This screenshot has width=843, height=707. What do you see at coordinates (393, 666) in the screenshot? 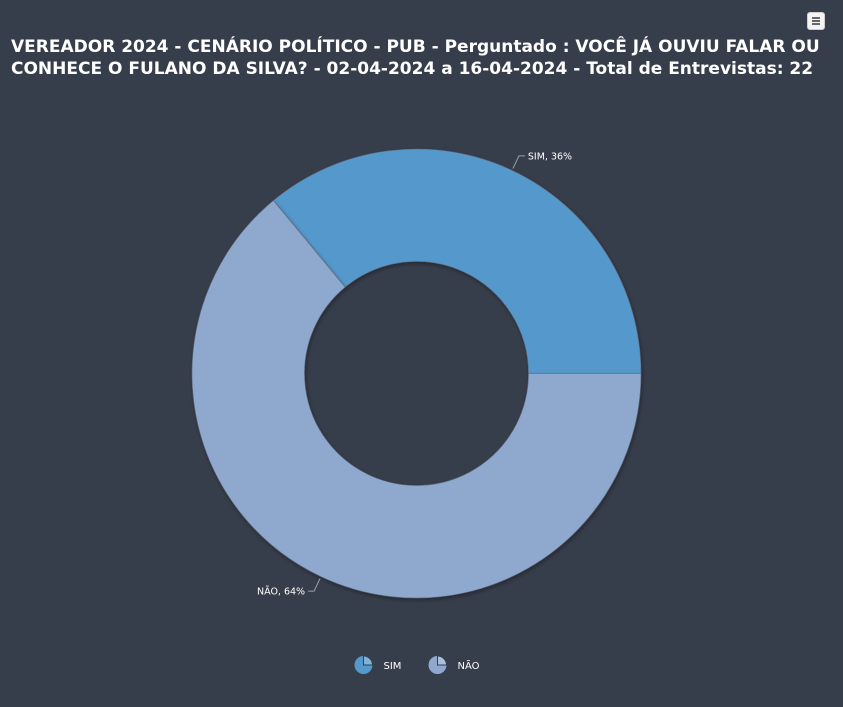
I see `legend-label: SIM` at bounding box center [393, 666].